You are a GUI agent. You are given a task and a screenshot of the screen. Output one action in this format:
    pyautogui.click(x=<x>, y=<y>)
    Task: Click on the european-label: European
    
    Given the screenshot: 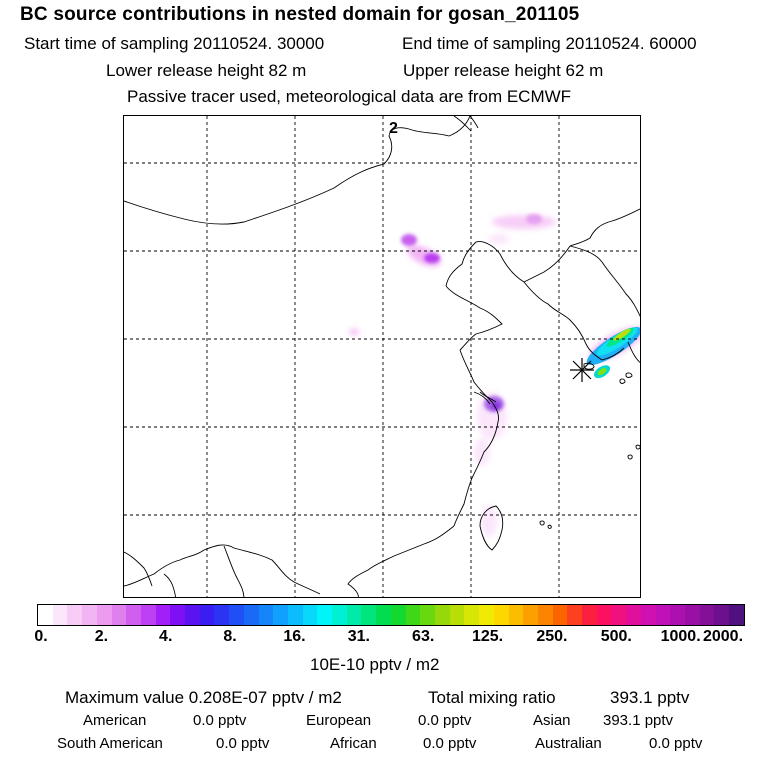 What is the action you would take?
    pyautogui.click(x=339, y=720)
    